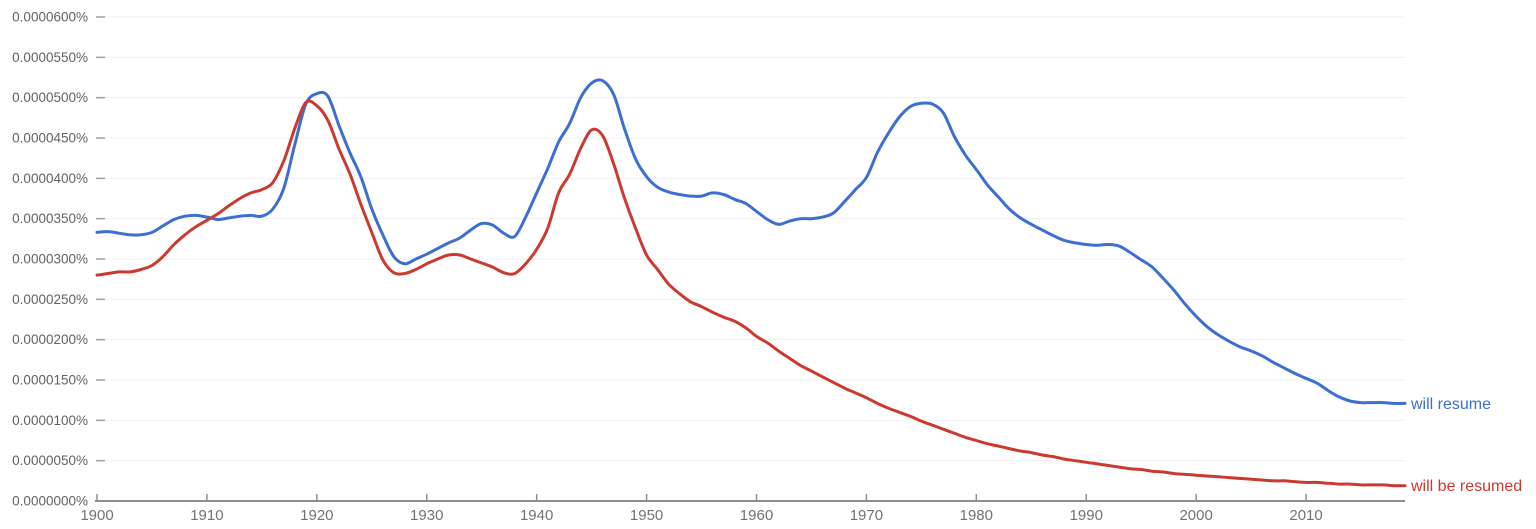  Describe the element at coordinates (316, 515) in the screenshot. I see `x-axis-tick-label: 1920` at that location.